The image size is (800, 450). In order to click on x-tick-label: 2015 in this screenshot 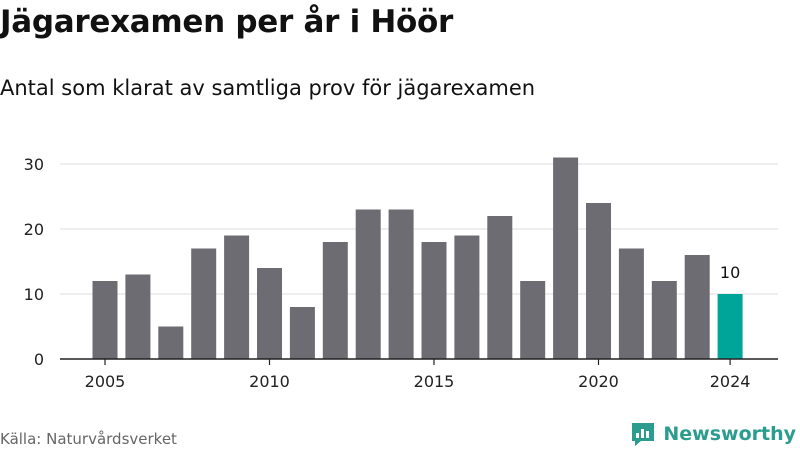, I will do `click(434, 381)`.